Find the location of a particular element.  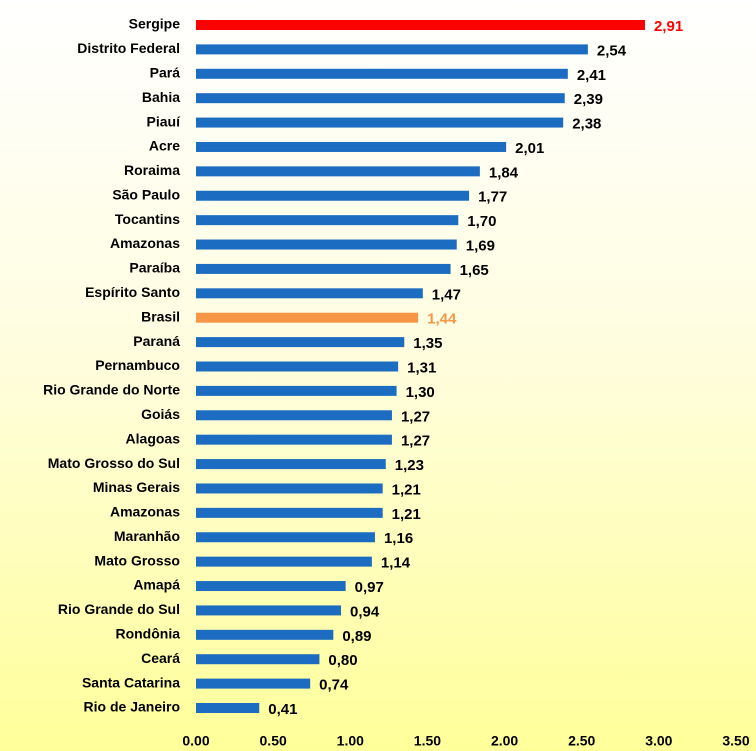

category-label: Santa Catarina is located at coordinates (131, 682).